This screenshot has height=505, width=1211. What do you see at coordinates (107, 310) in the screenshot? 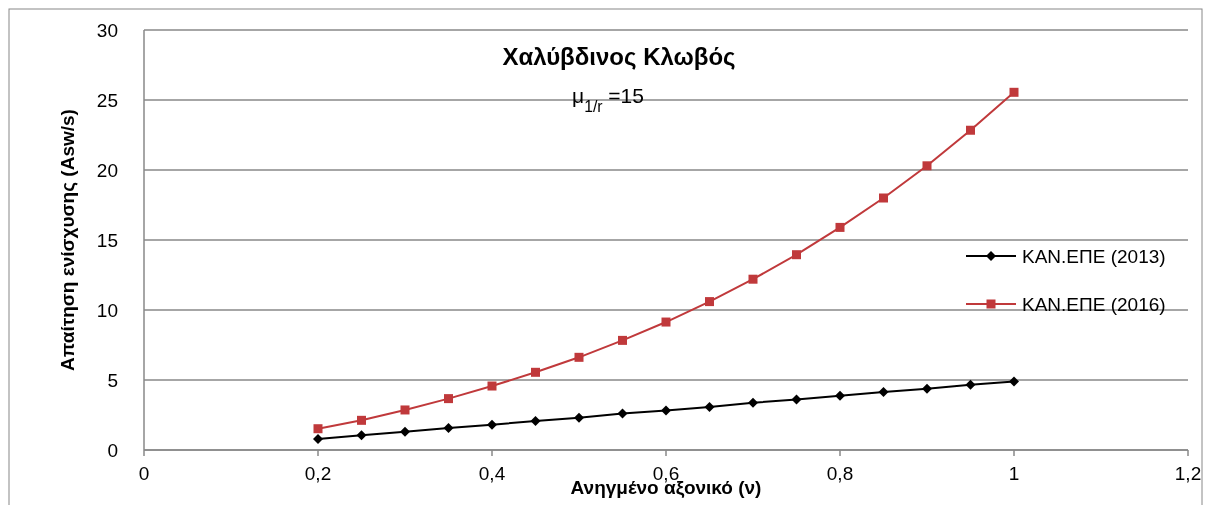
I see `y-tick-label: 10` at bounding box center [107, 310].